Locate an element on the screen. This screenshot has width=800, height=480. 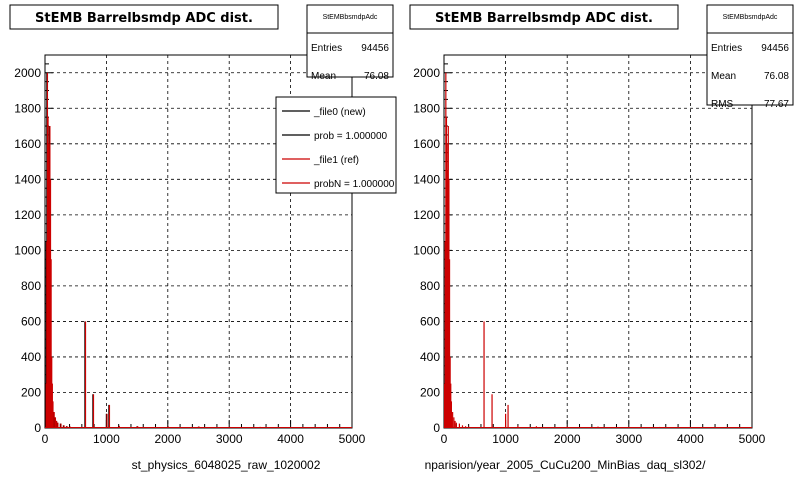
stats-label: RMS is located at coordinates (722, 104).